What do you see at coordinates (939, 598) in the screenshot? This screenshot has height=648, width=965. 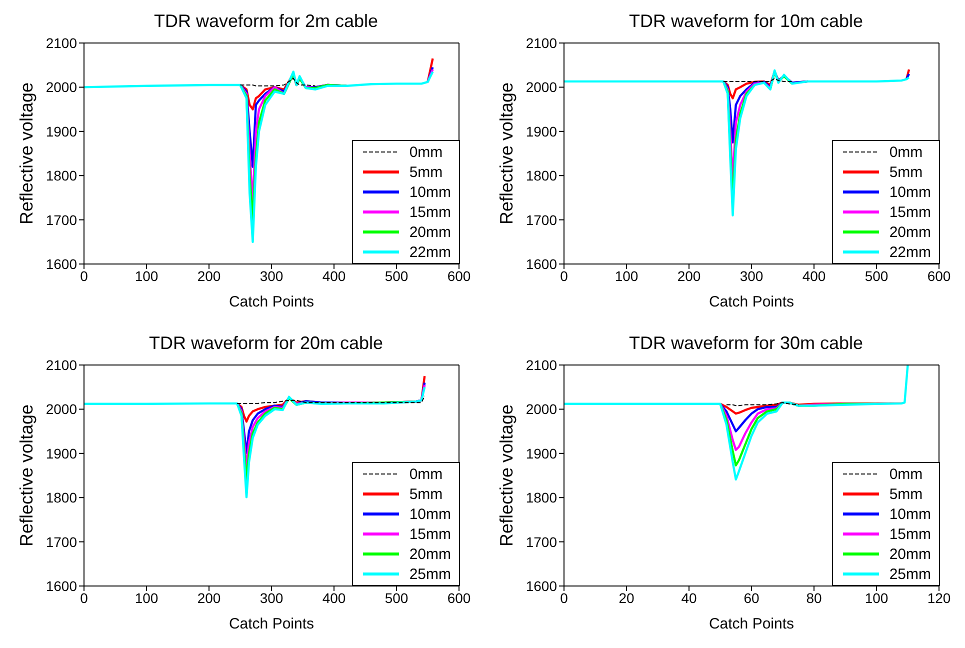 I see `x-tick-label: 120` at bounding box center [939, 598].